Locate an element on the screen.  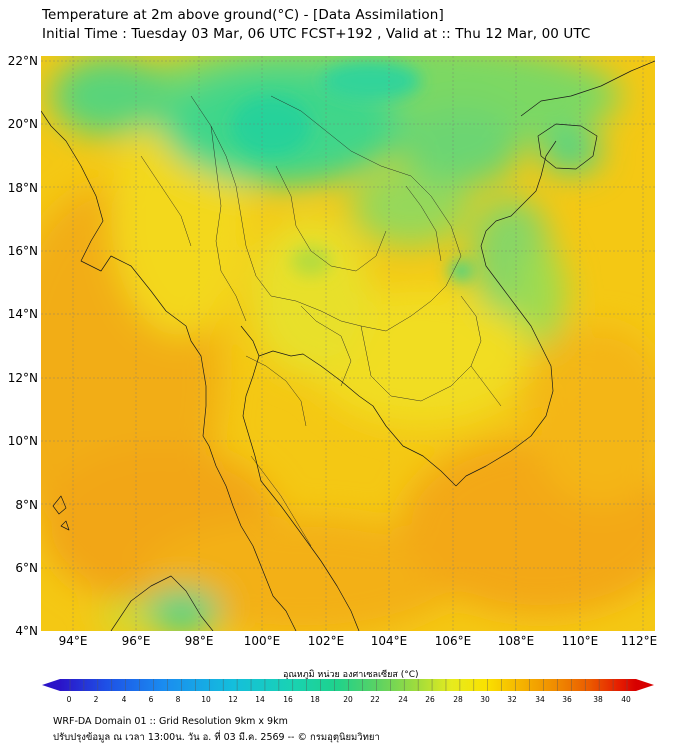
lat-label-16: 16°N is located at coordinates (22, 251).